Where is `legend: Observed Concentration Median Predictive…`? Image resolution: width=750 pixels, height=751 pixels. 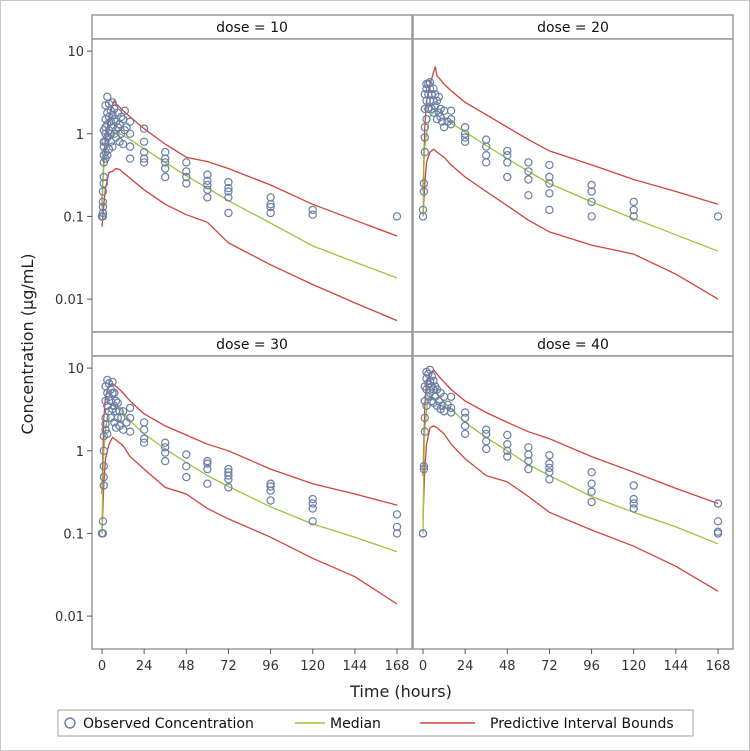 legend: Observed Concentration Median Predictive… is located at coordinates (375, 723).